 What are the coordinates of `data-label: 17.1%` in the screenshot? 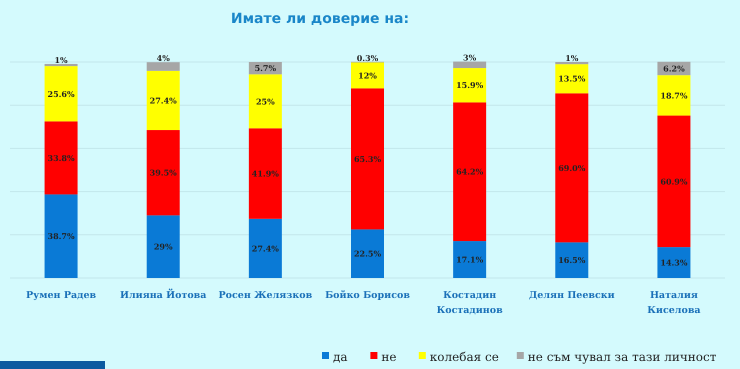 It's located at (470, 259).